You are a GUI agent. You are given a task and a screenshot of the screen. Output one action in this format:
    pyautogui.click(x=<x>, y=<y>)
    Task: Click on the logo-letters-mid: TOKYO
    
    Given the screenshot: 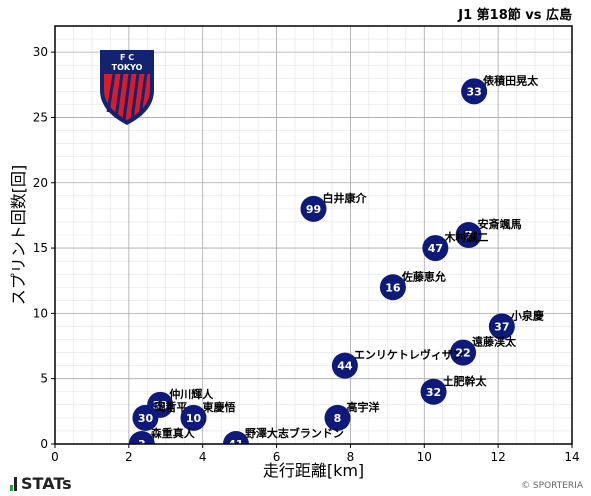 What is the action you would take?
    pyautogui.click(x=127, y=67)
    